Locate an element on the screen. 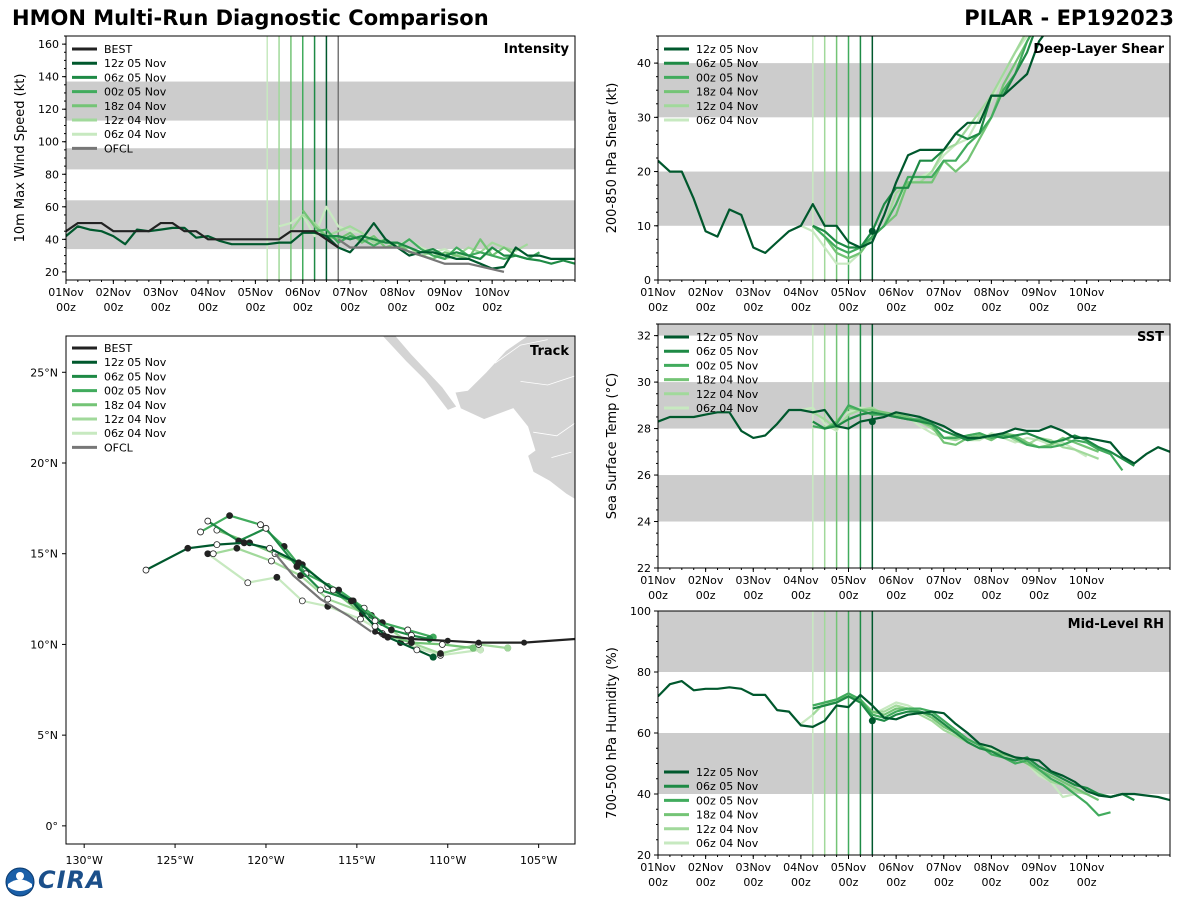 The width and height of the screenshot is (1200, 900). land-mexico is located at coordinates (514, 418).